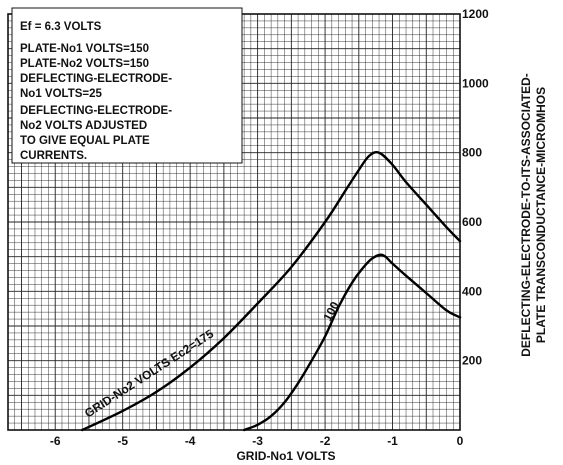  I want to click on y-axis-title-line-2: PLATE TRANSCONDUCTANCE-MICROMHOS, so click(541, 215).